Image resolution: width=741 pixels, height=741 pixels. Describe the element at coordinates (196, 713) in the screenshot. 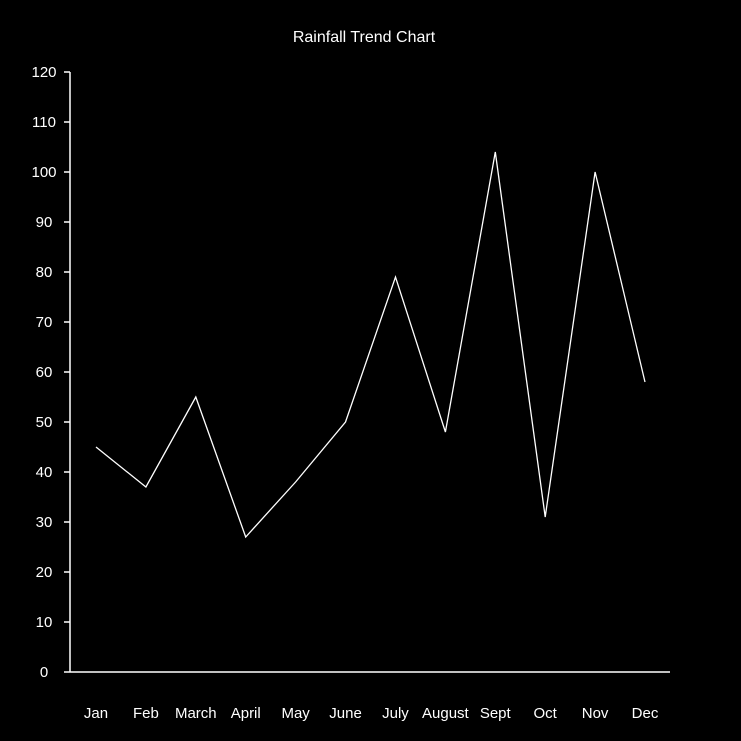

I see `x-tick-label: March` at that location.